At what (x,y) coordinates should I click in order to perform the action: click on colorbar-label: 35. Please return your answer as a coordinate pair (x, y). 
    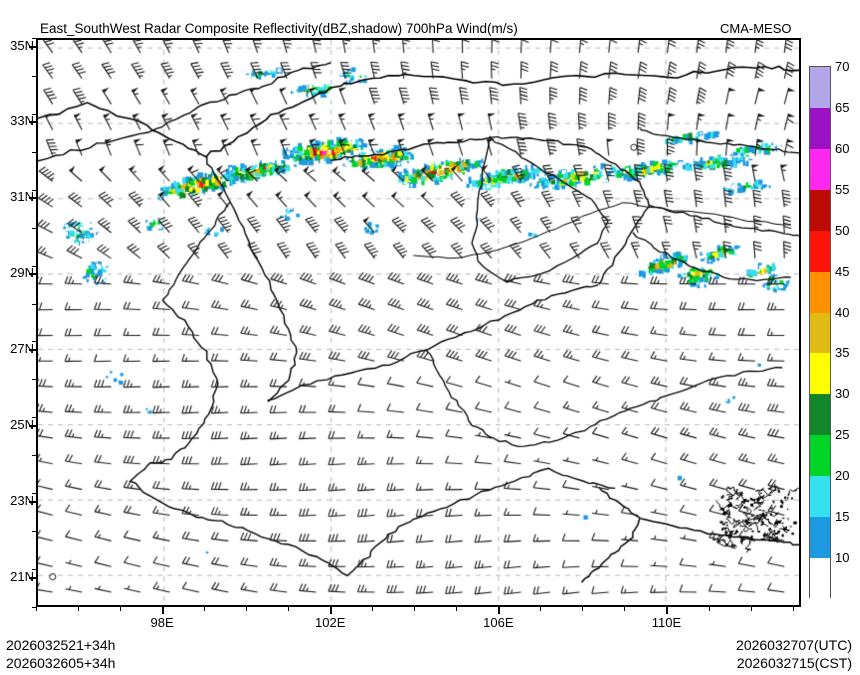
    Looking at the image, I should click on (842, 353).